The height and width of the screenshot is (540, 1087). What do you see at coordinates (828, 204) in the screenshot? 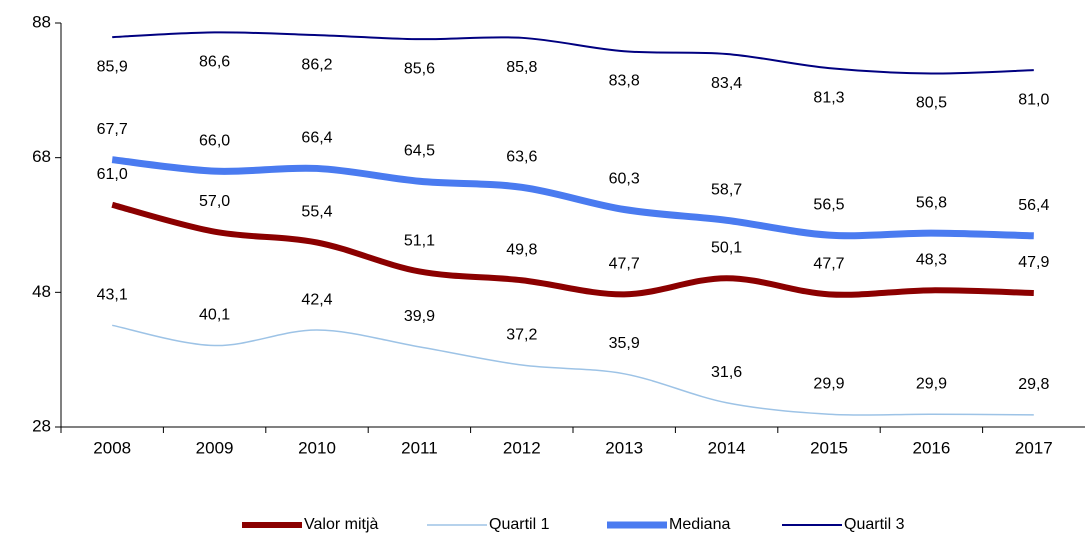
I see `data-label: 56,5` at bounding box center [828, 204].